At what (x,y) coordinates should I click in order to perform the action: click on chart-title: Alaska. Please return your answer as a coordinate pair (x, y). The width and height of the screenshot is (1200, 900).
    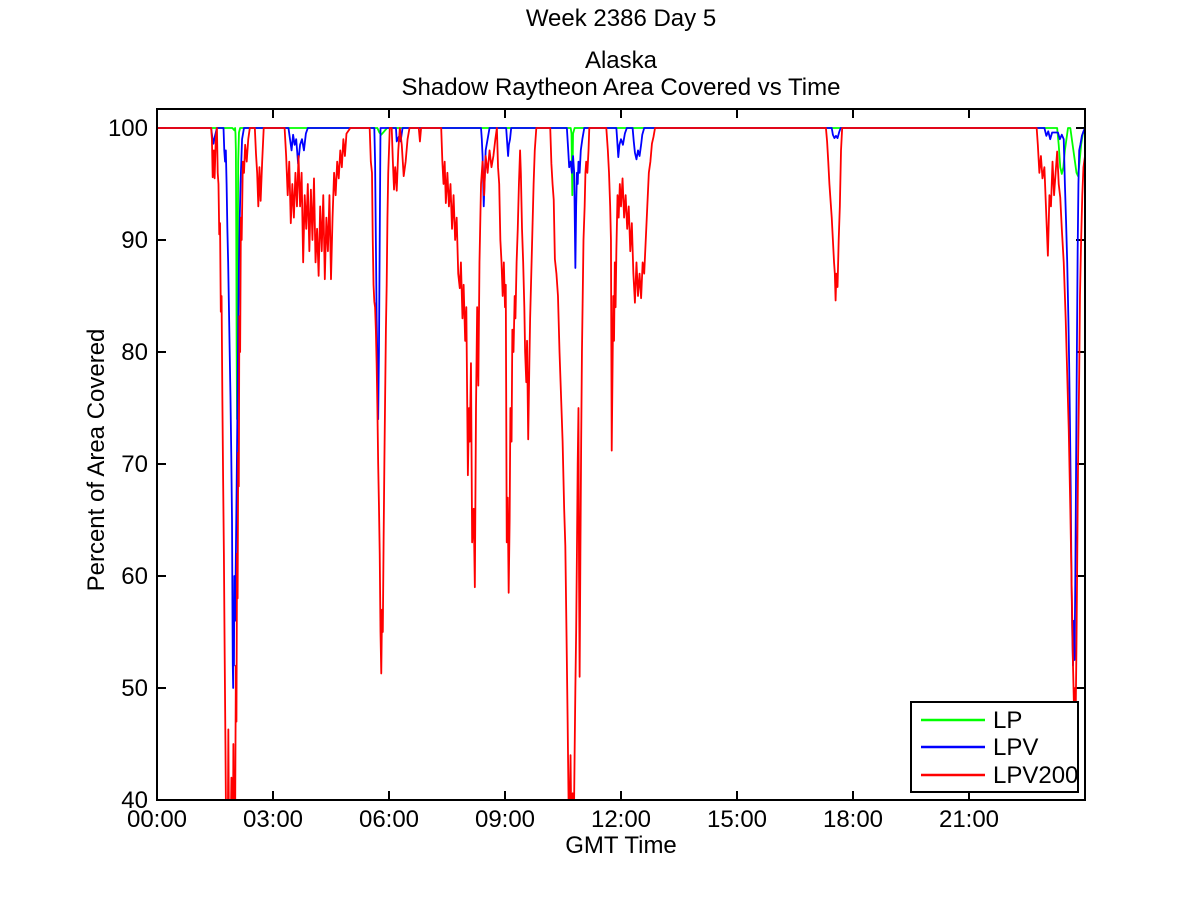
    Looking at the image, I should click on (621, 60).